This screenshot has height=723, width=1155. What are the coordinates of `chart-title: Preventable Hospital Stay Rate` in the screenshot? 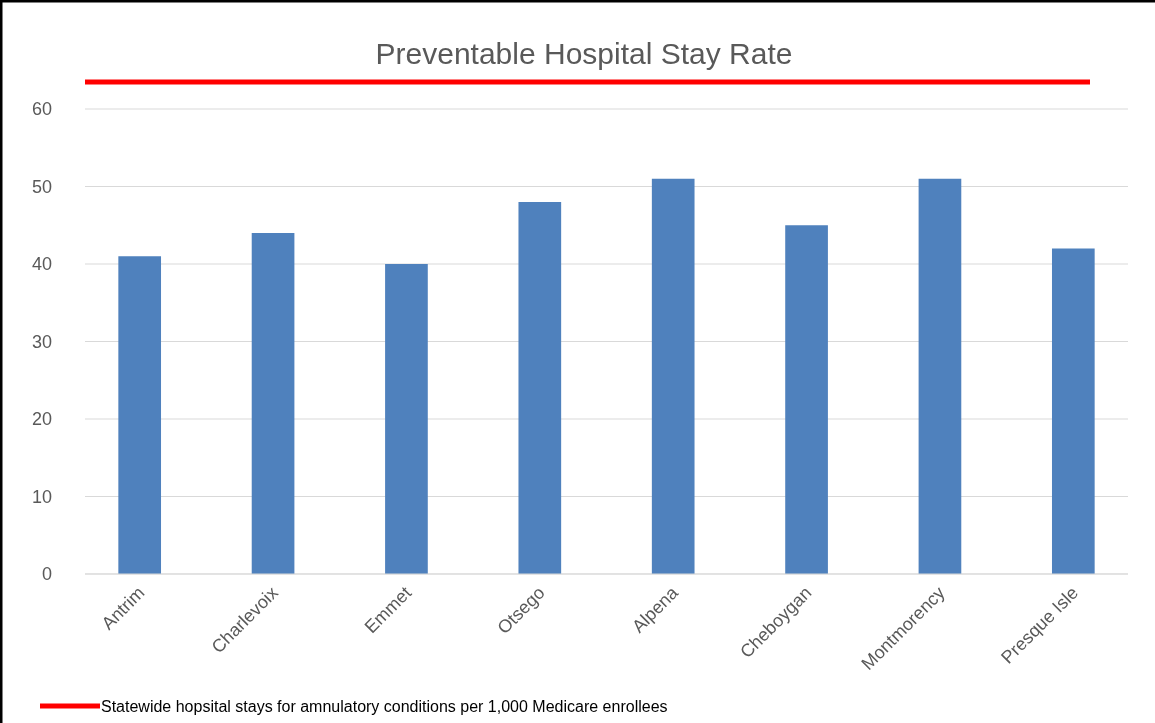 It's located at (584, 53).